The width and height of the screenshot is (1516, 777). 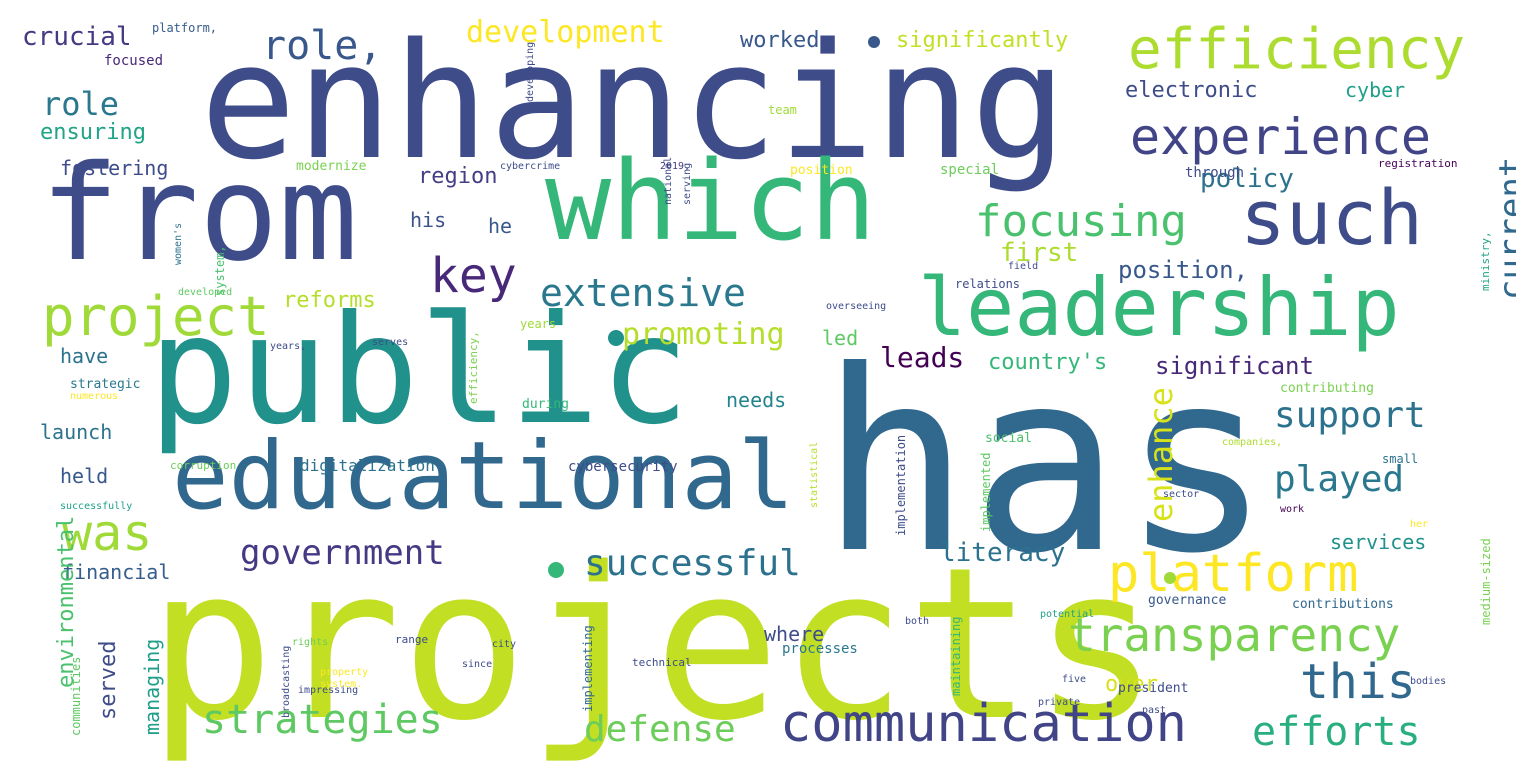 I want to click on word-experience: experience, so click(x=1281, y=137).